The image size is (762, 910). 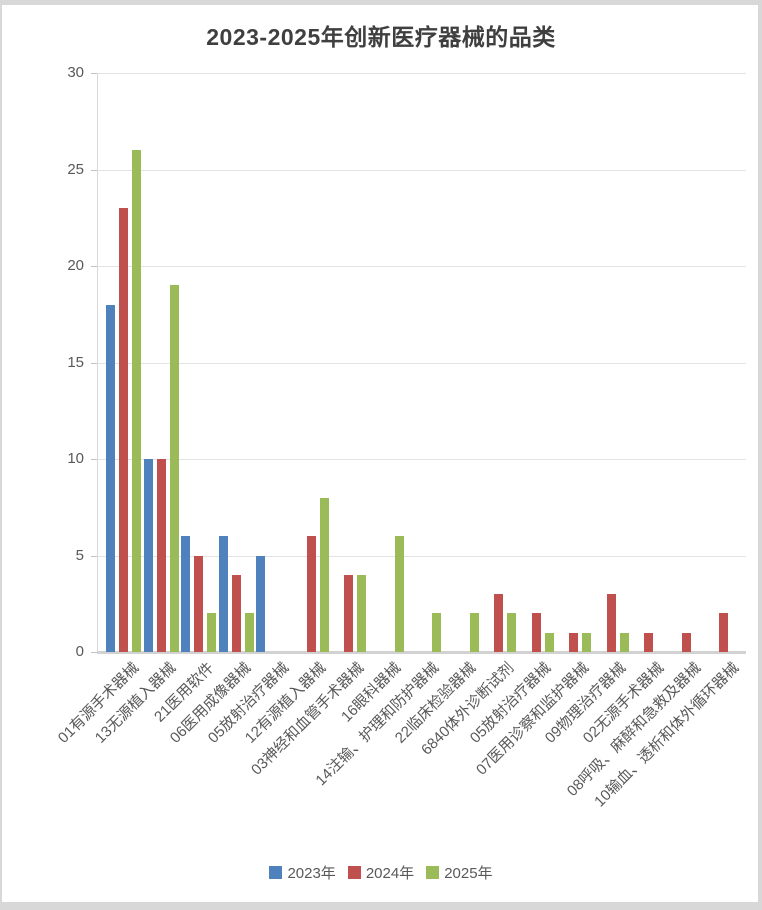 What do you see at coordinates (536, 632) in the screenshot?
I see `bar-2024年-05放射治疗器械` at bounding box center [536, 632].